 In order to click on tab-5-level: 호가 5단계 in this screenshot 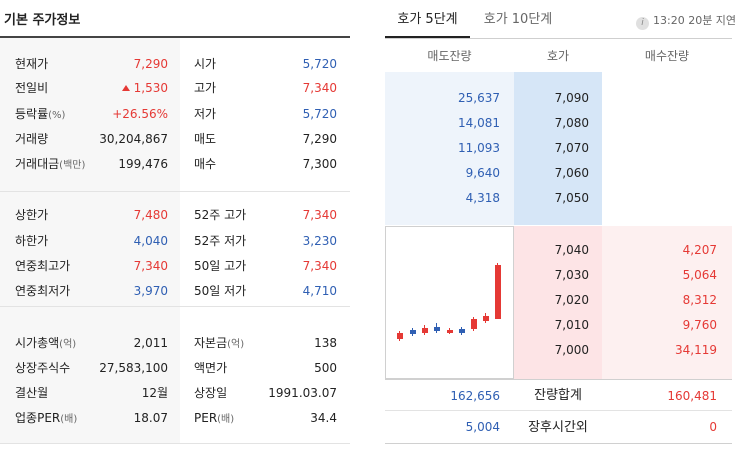, I will do `click(427, 20)`.